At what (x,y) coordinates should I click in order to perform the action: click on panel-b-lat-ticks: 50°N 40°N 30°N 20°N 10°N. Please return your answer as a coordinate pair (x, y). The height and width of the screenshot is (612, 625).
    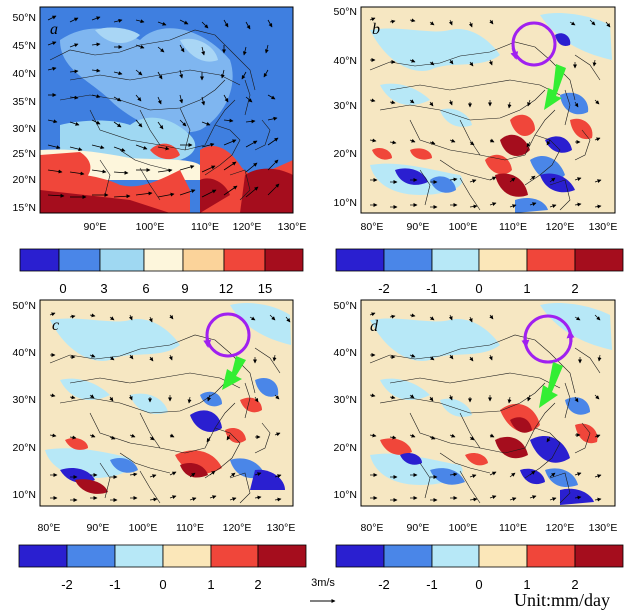
    Looking at the image, I should click on (345, 107).